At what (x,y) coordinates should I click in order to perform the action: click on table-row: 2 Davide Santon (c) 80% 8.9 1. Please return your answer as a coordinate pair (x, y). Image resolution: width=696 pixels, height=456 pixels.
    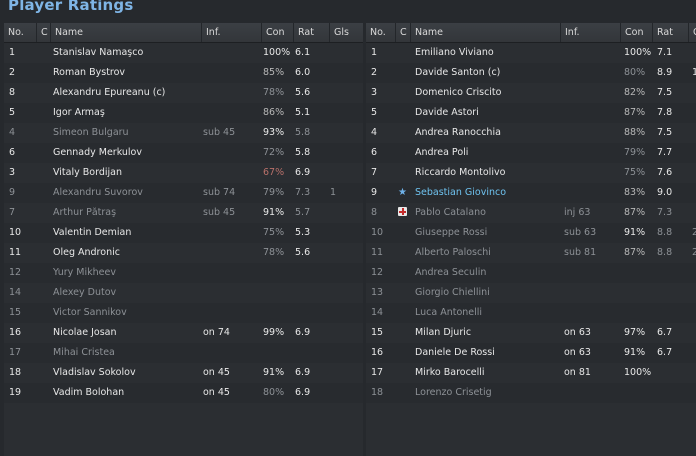
    Looking at the image, I should click on (531, 73).